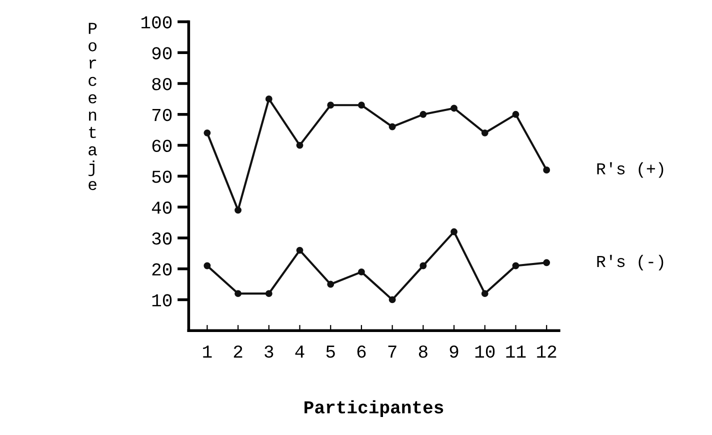 The image size is (712, 435). What do you see at coordinates (330, 352) in the screenshot?
I see `x-tick-label: 5` at bounding box center [330, 352].